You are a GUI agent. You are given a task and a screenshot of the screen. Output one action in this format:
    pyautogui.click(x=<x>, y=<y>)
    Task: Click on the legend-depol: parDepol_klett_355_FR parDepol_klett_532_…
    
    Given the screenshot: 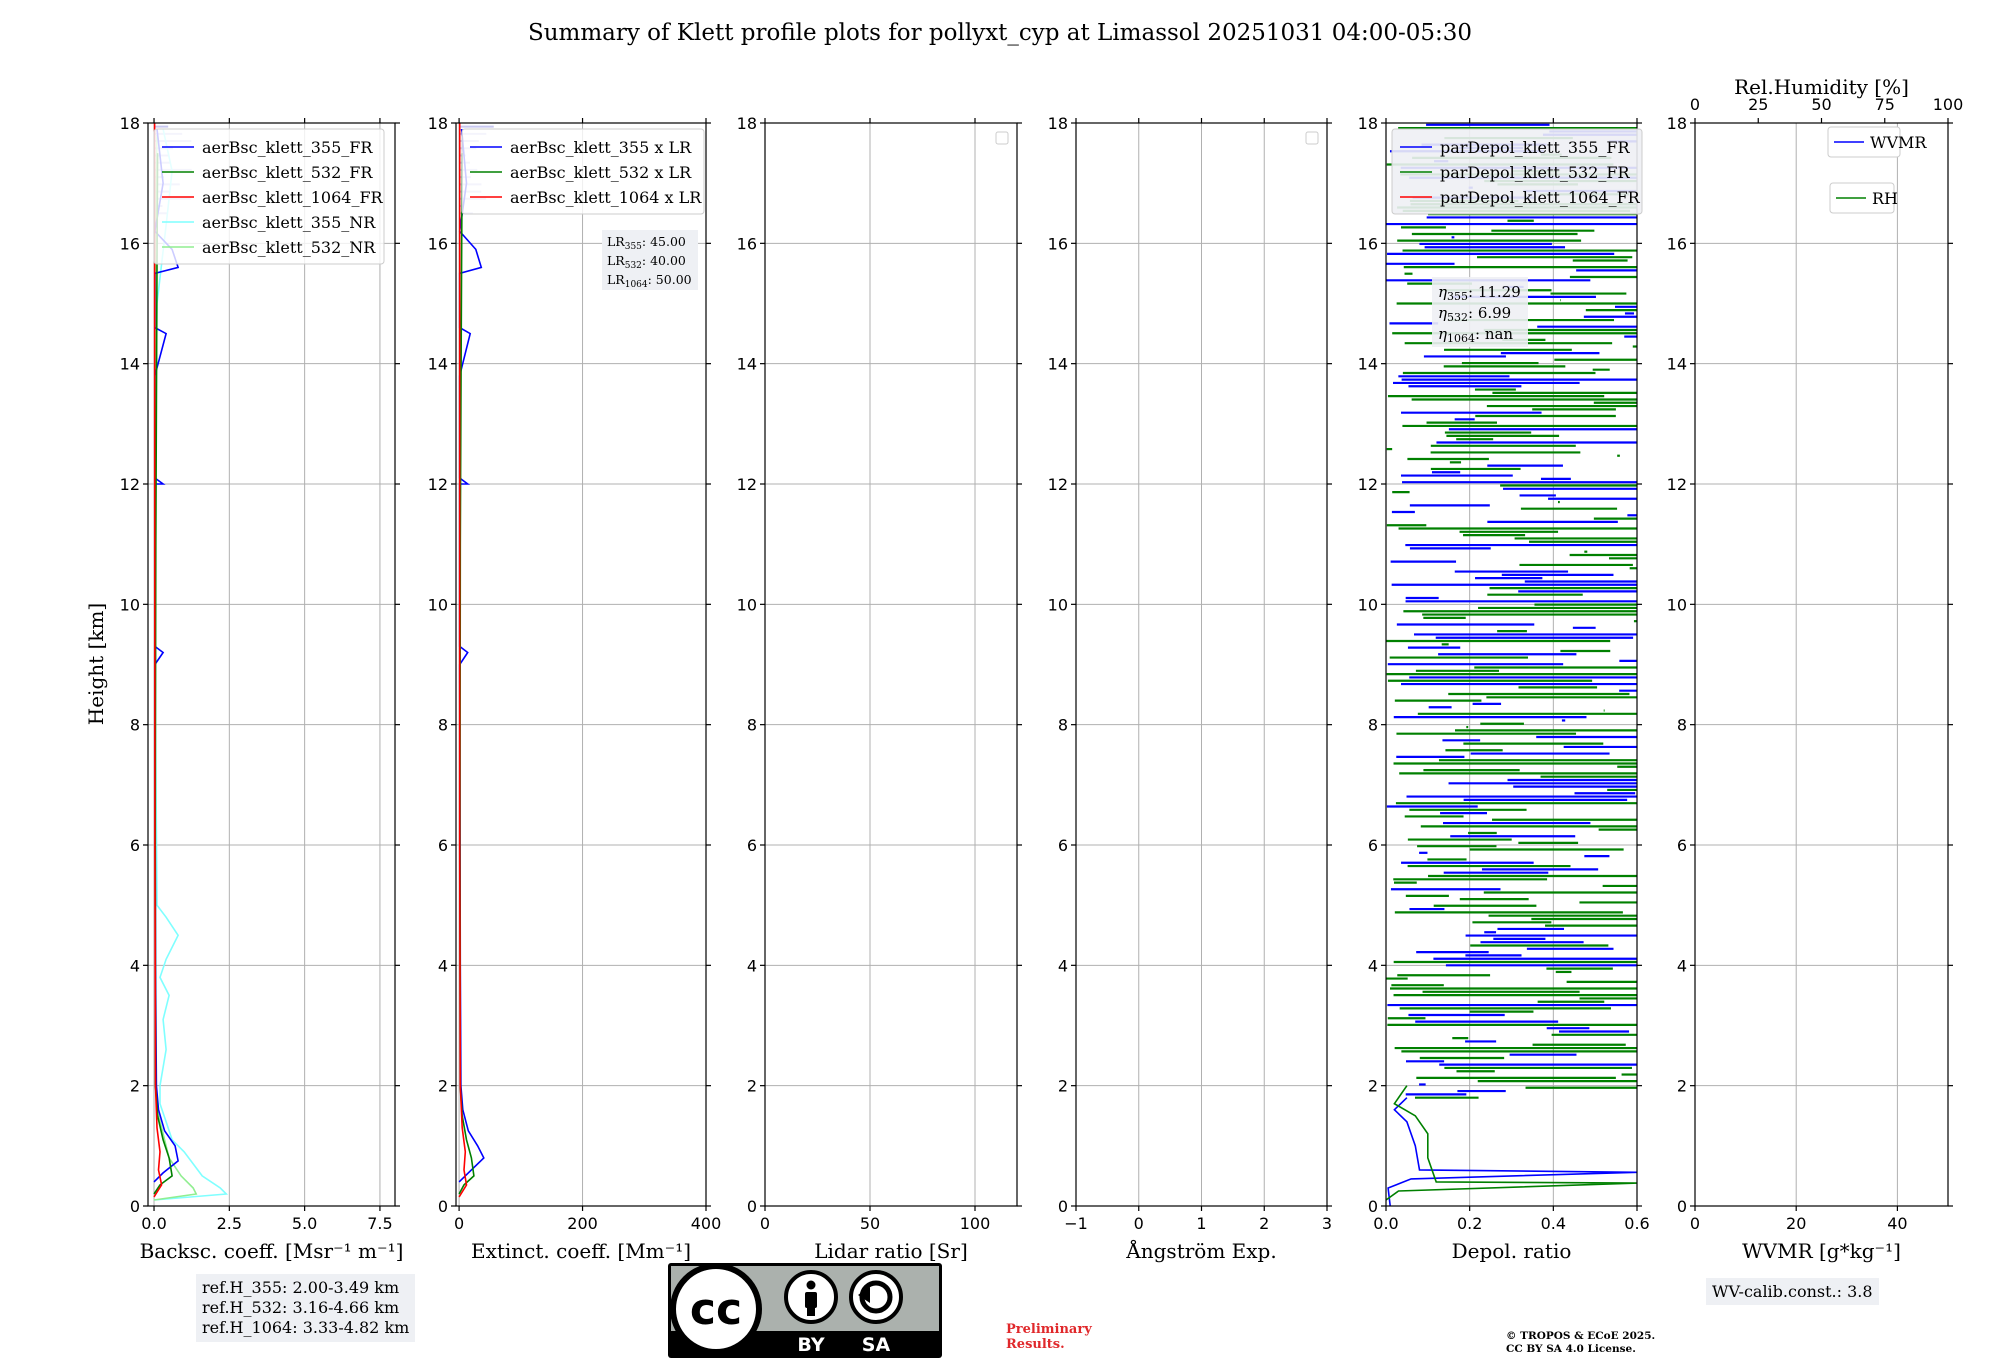 What is the action you would take?
    pyautogui.click(x=1517, y=171)
    